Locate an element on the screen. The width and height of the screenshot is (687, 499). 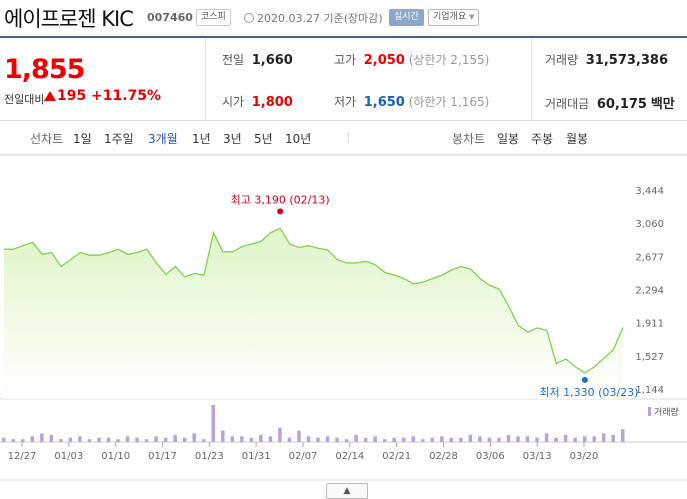
company-info-button: 기업개요 ▼ is located at coordinates (454, 17).